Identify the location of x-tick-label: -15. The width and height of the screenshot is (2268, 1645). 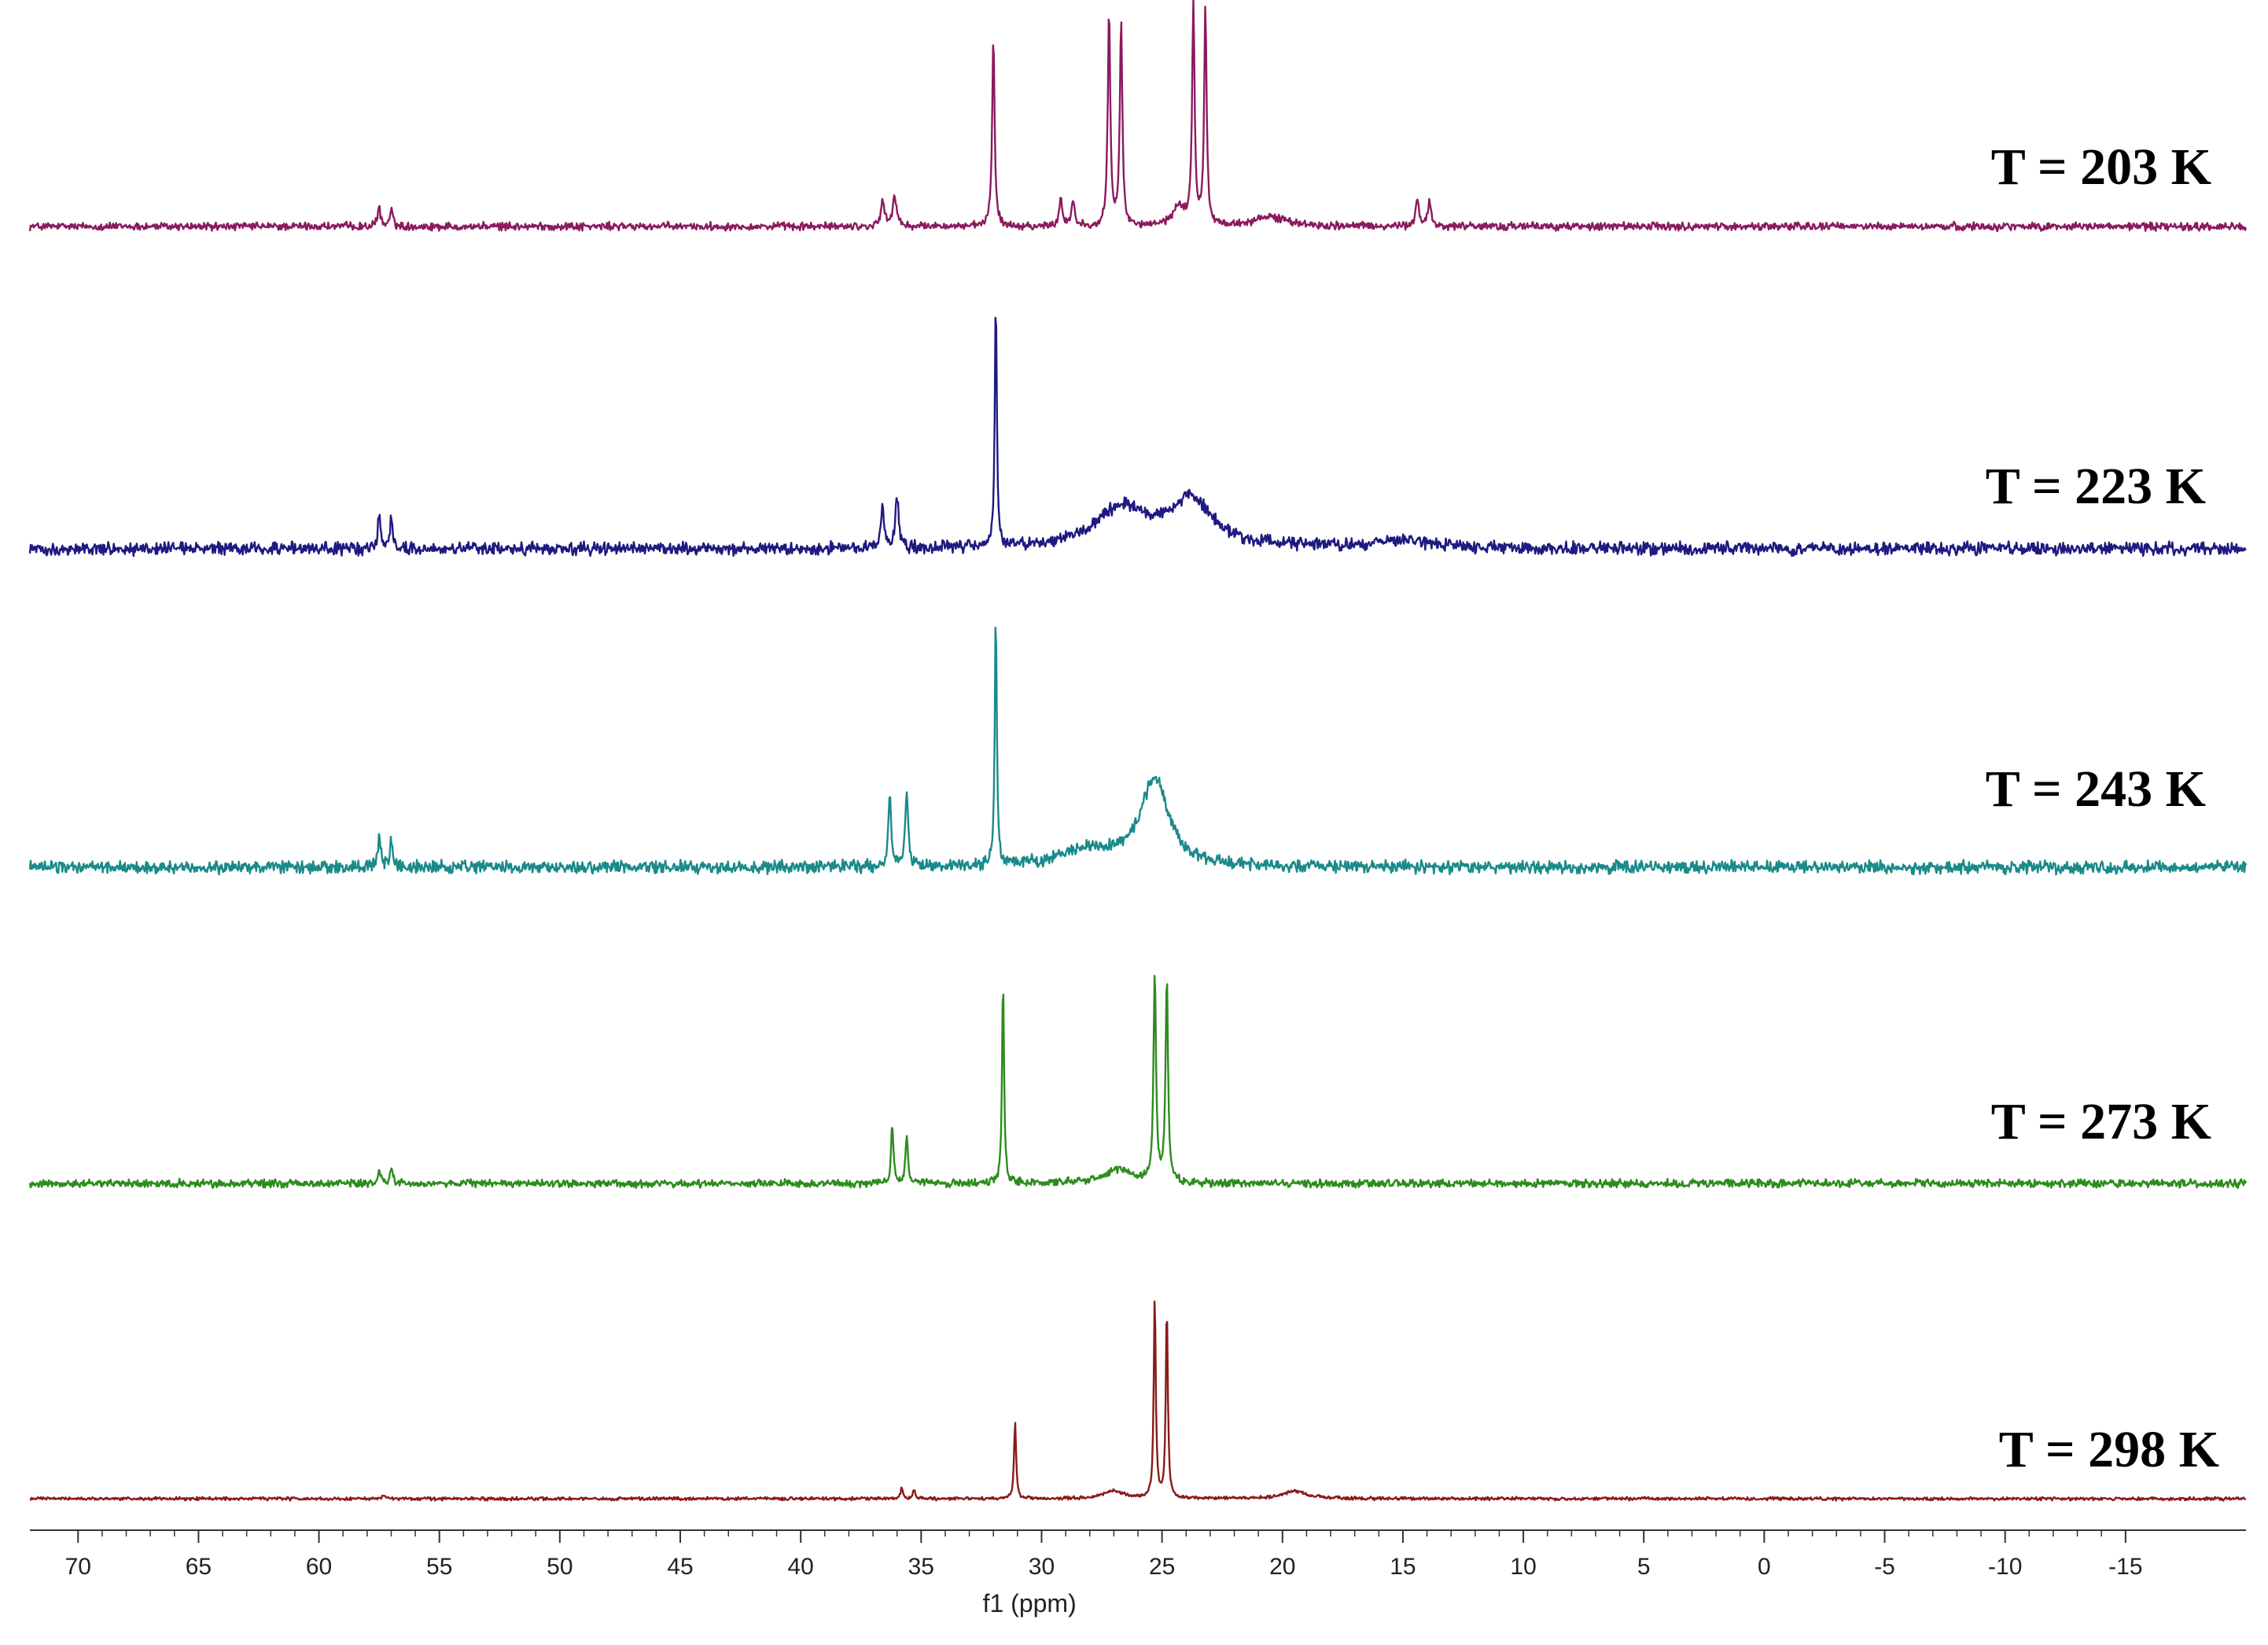
(2125, 1567).